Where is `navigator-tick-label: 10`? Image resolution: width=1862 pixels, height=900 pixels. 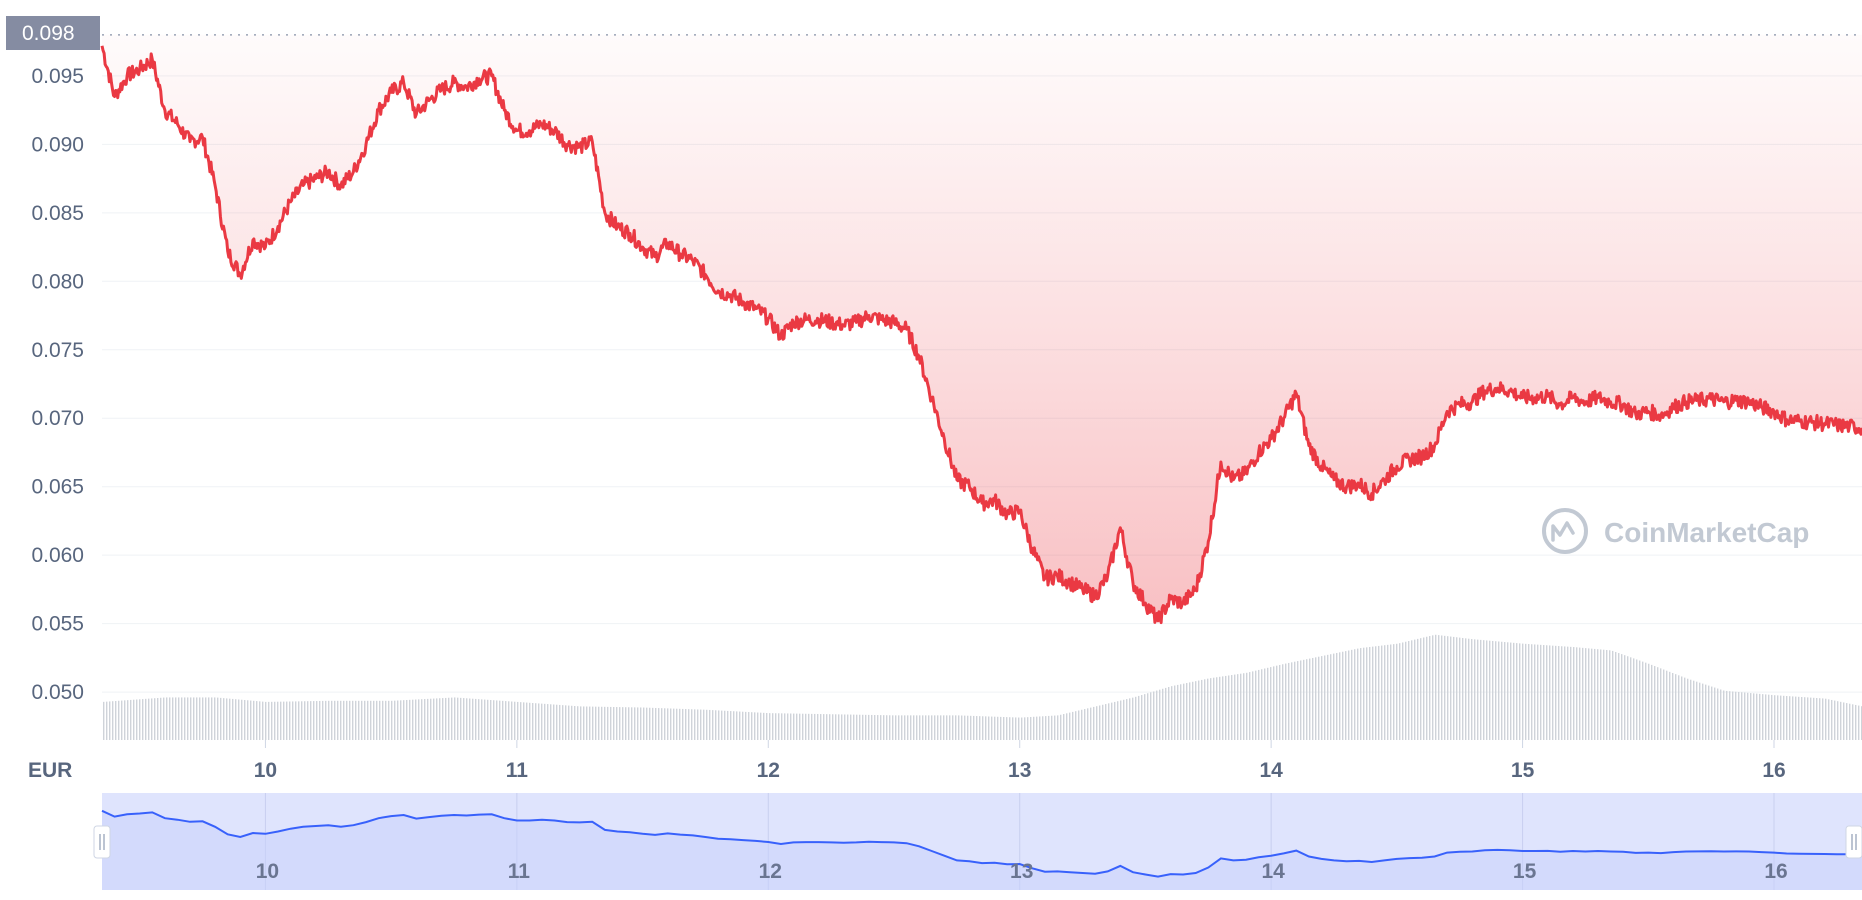
navigator-tick-label: 10 is located at coordinates (267, 871).